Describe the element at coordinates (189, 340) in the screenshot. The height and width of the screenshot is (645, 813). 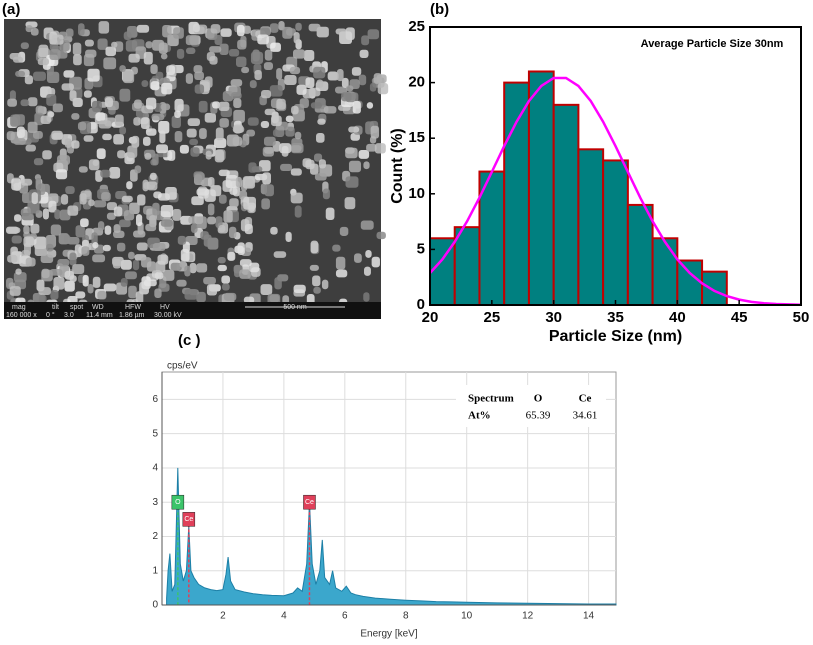
I see `panel-label: (c )` at that location.